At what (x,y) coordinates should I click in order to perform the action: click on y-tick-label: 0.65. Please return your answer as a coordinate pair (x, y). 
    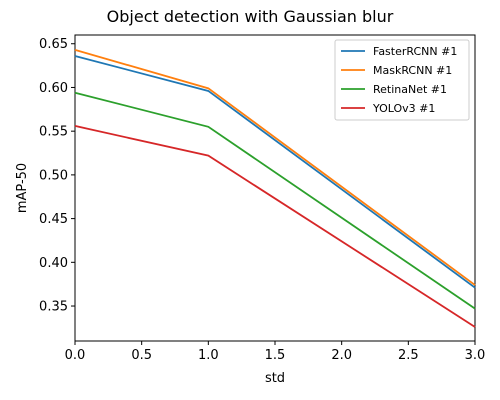
    Looking at the image, I should click on (53, 44).